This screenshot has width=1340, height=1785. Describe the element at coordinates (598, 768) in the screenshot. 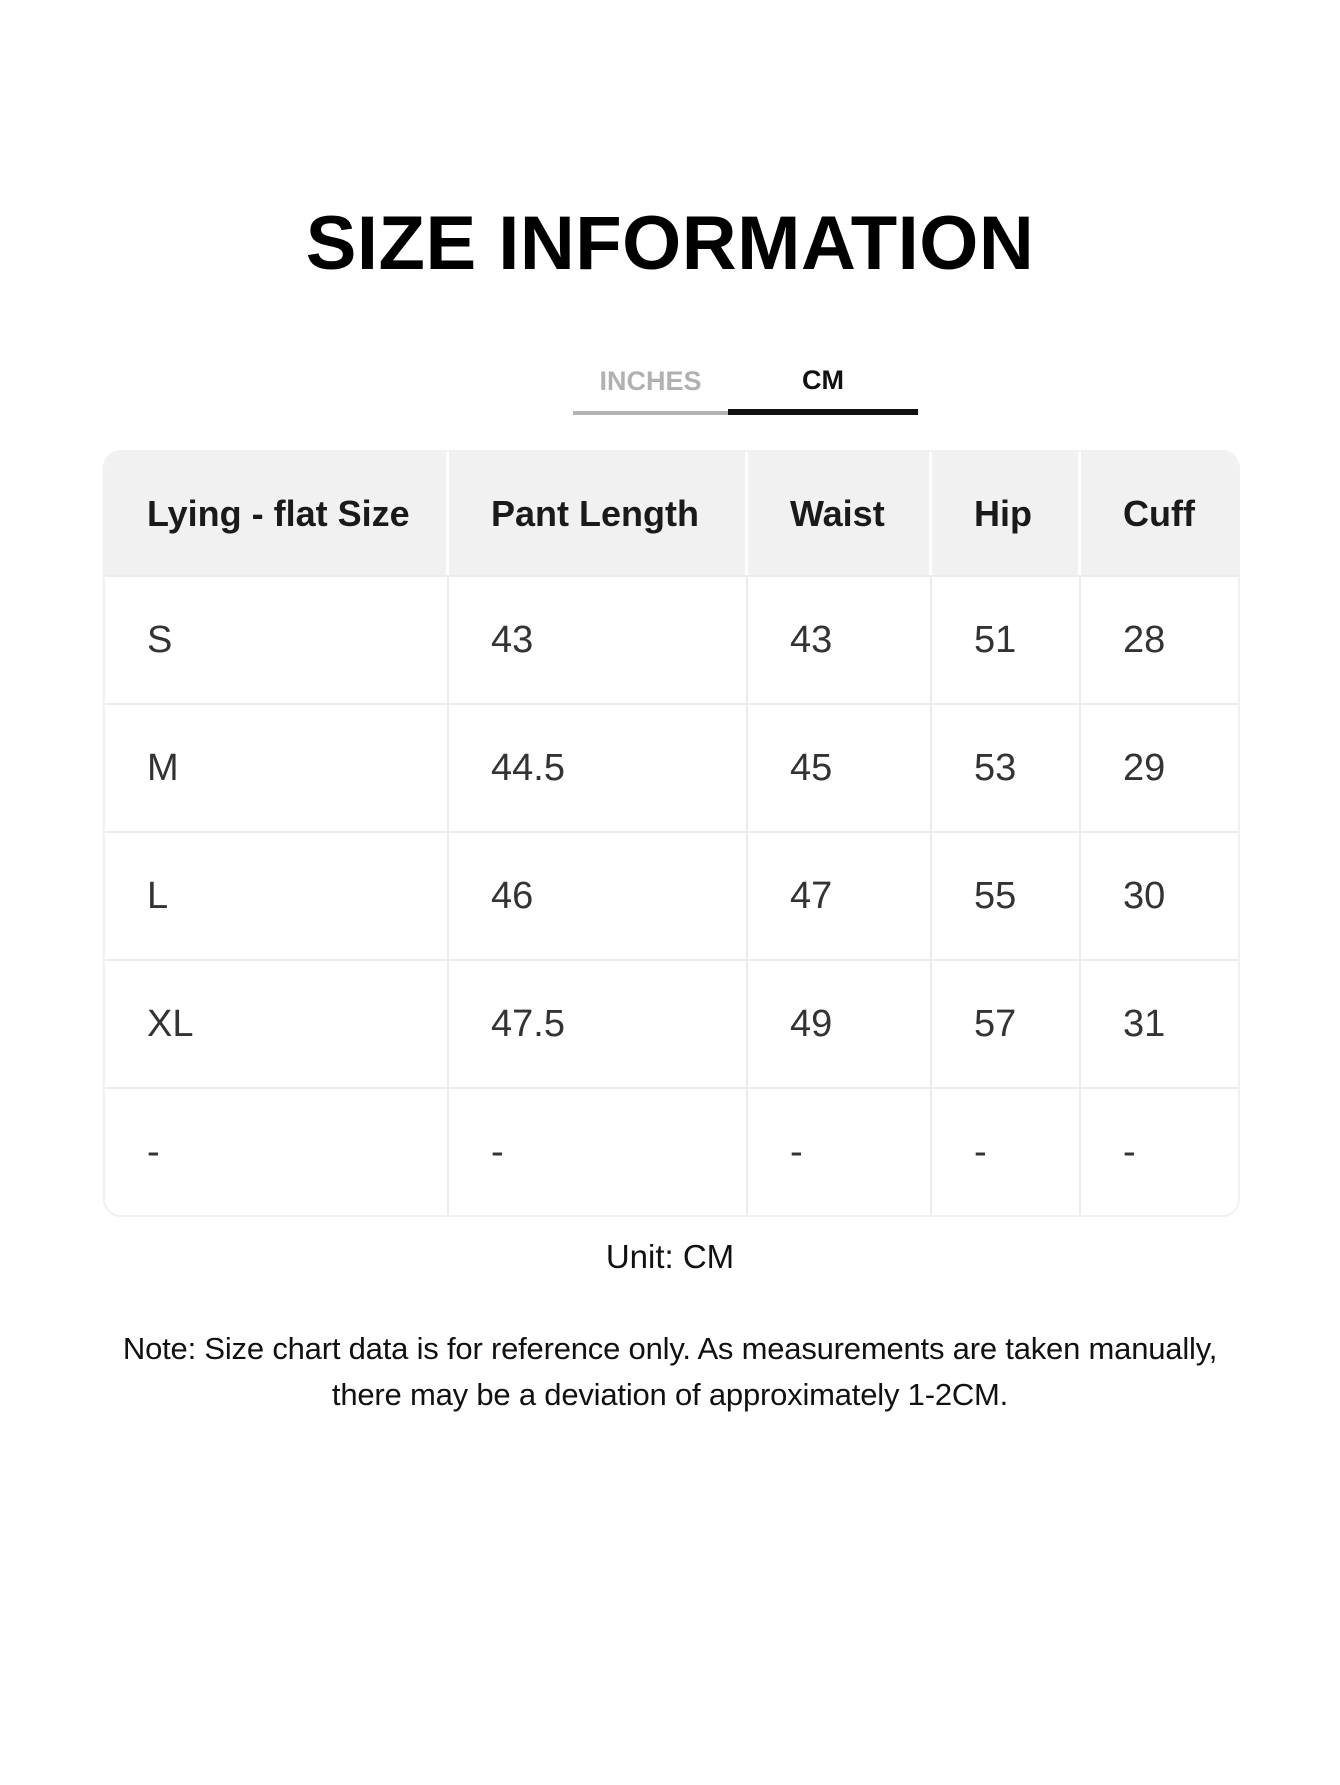

I see `cell-pant-length: 44.5` at that location.